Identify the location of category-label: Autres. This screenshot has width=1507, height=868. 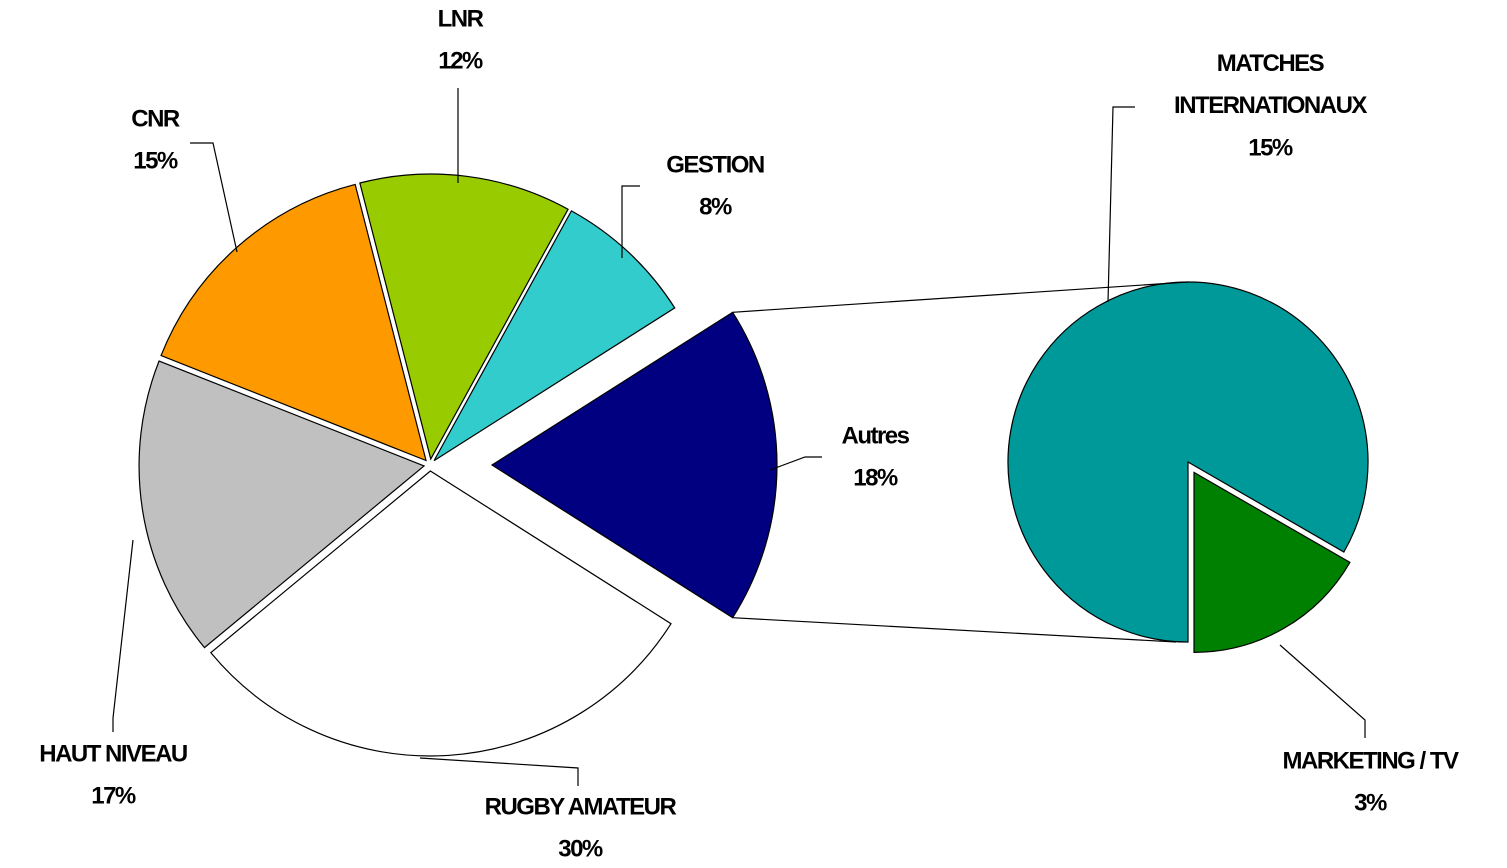
(875, 435).